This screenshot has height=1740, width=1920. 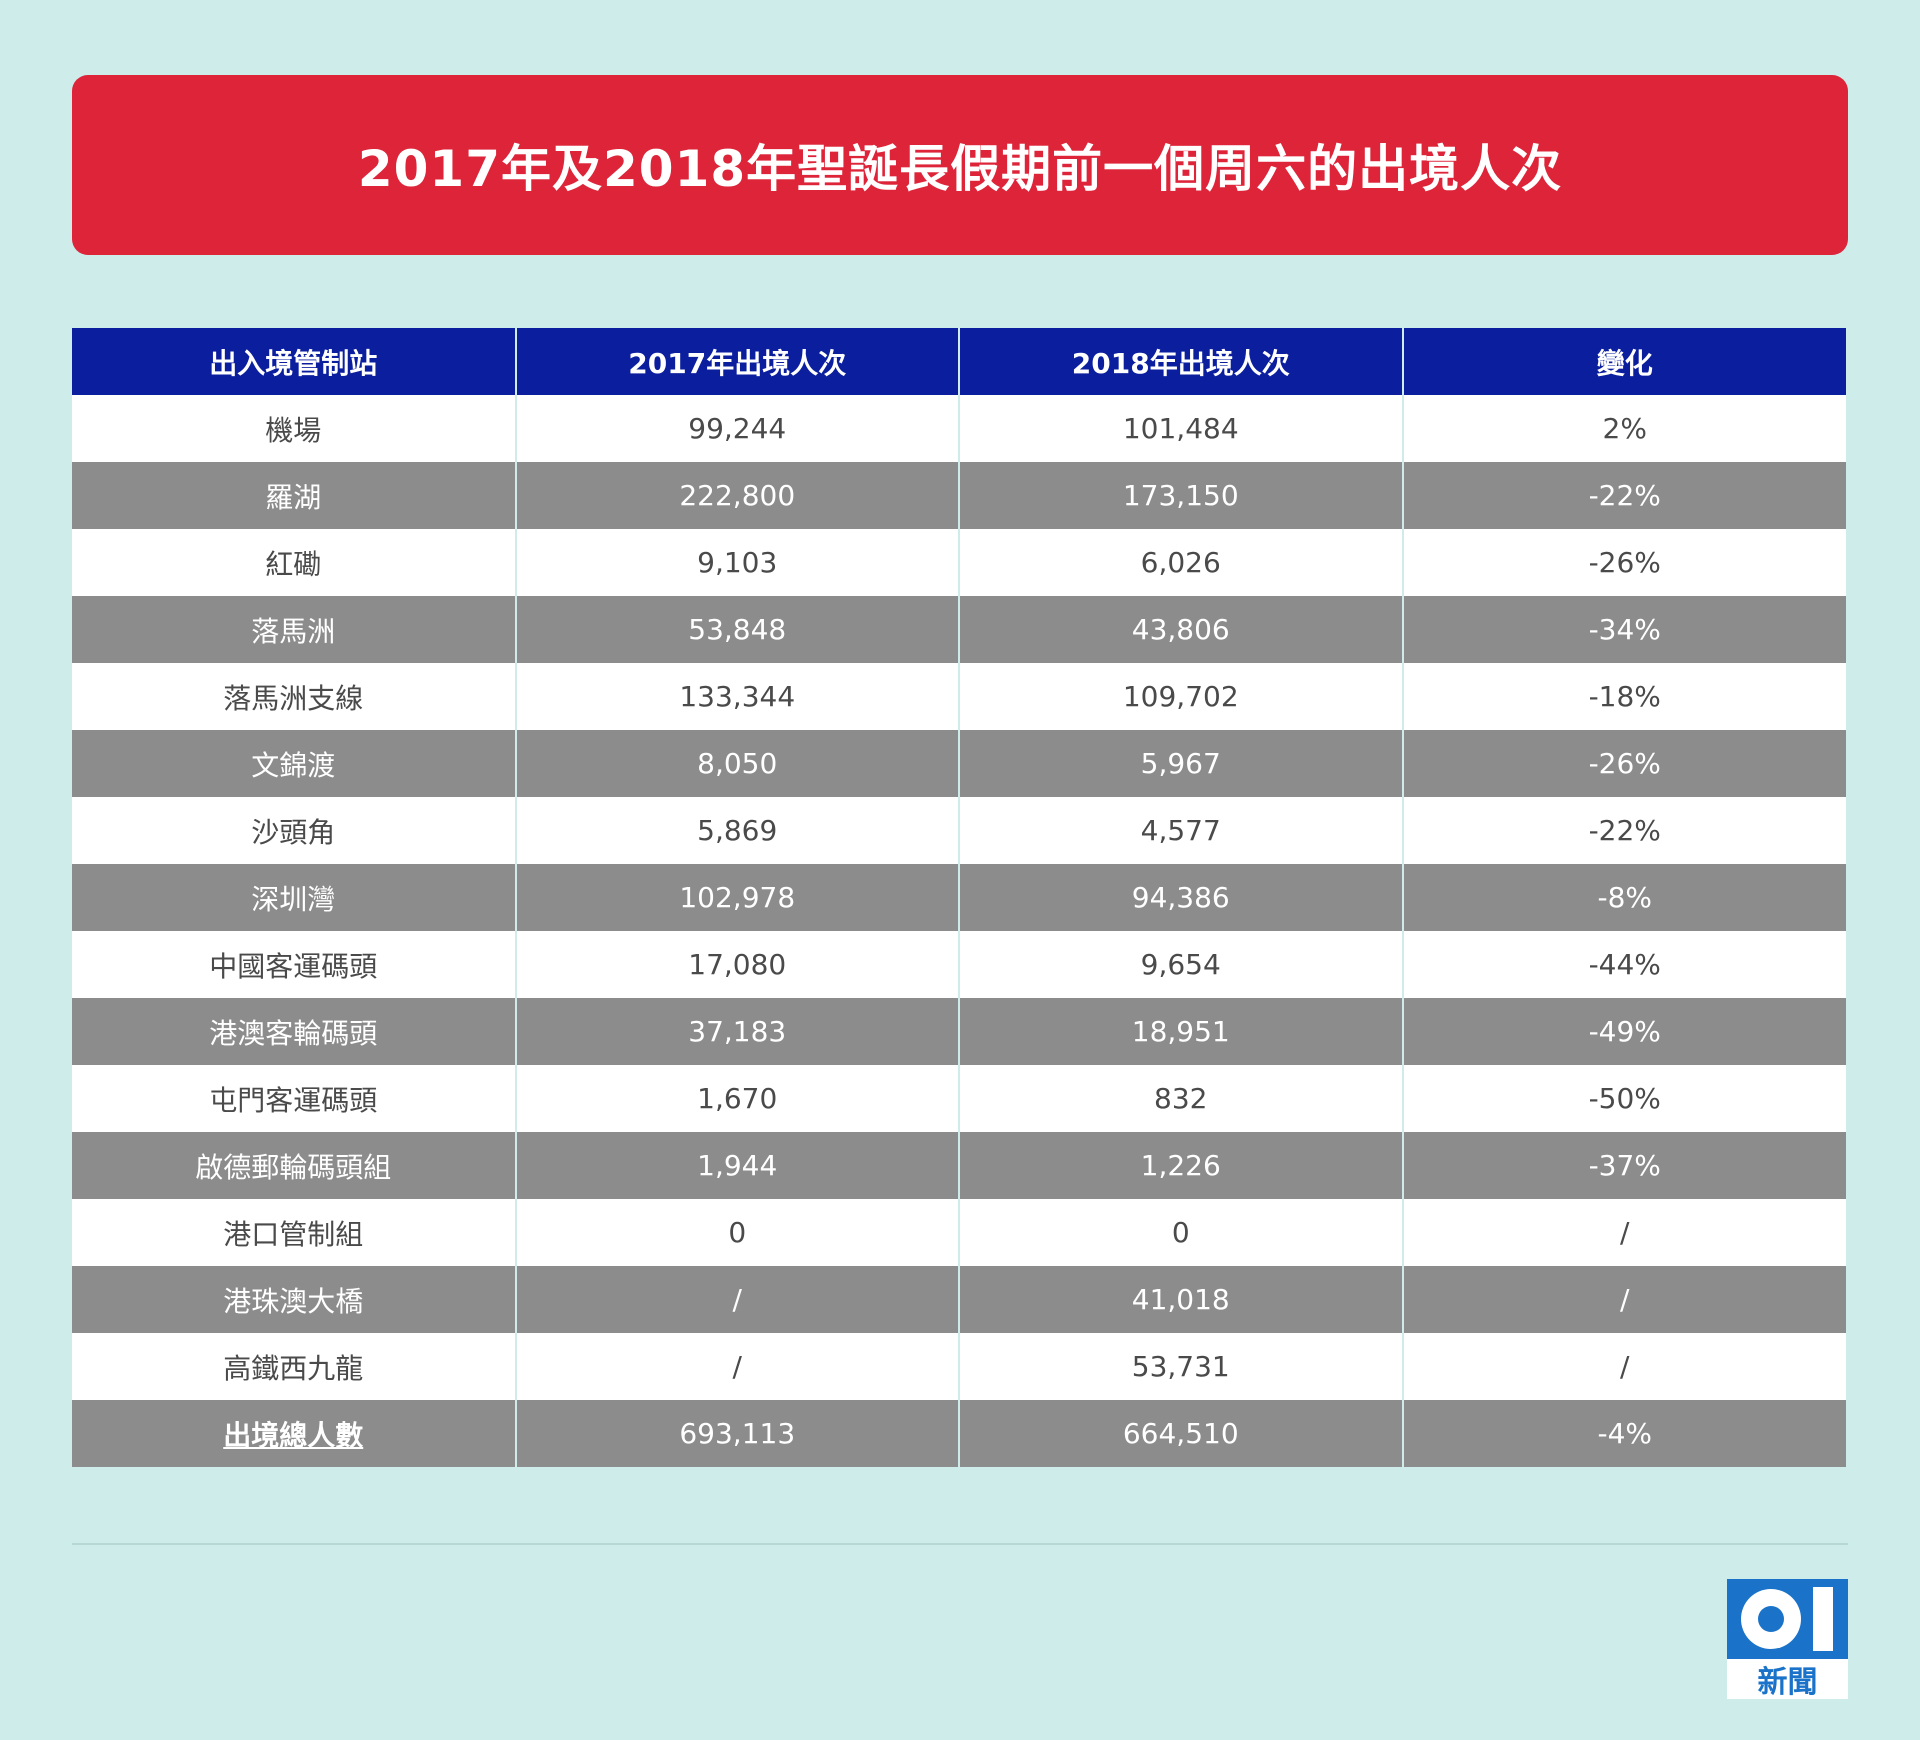 What do you see at coordinates (294, 1031) in the screenshot?
I see `cell-station: 港澳客輪碼頭` at bounding box center [294, 1031].